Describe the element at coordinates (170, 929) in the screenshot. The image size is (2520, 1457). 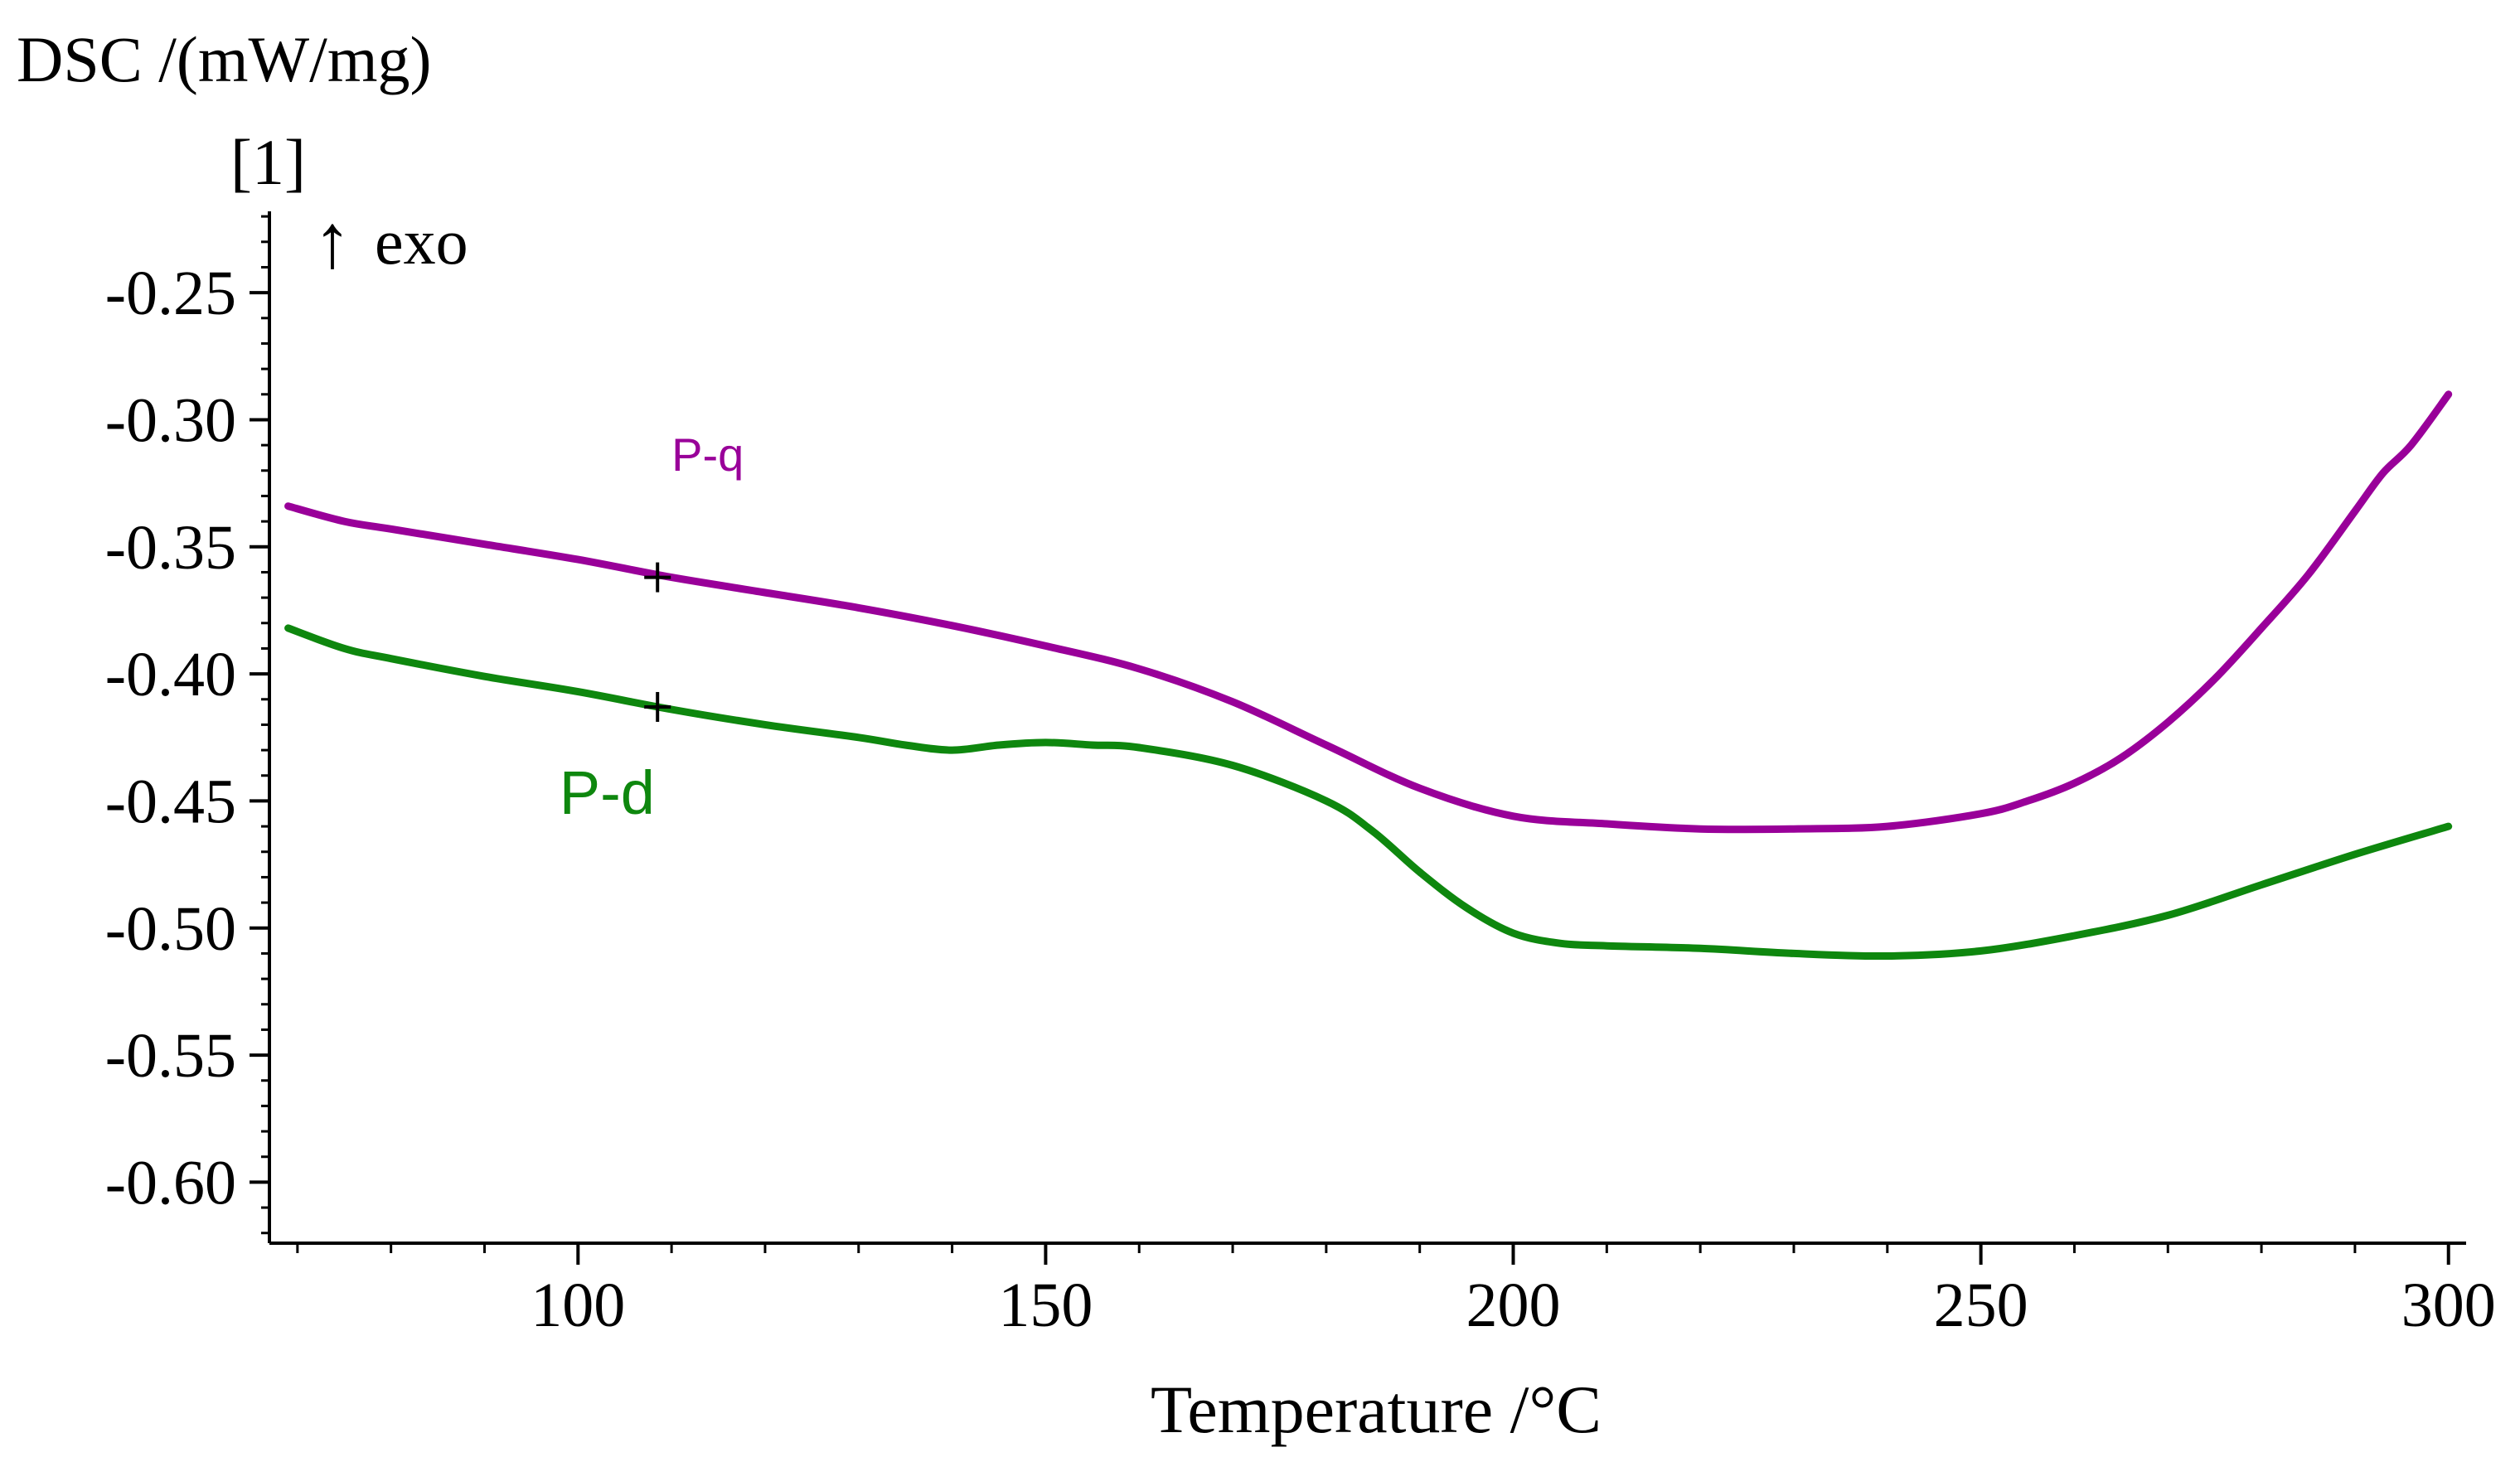
I see `y-tick-label: -0.50` at that location.